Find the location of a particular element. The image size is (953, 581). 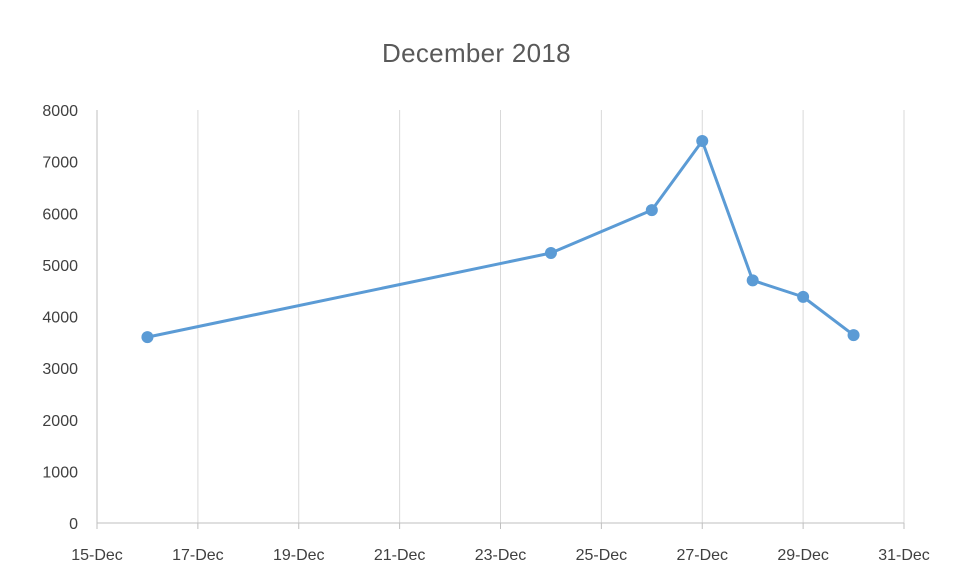

x-tick-label: 23-Dec is located at coordinates (501, 555).